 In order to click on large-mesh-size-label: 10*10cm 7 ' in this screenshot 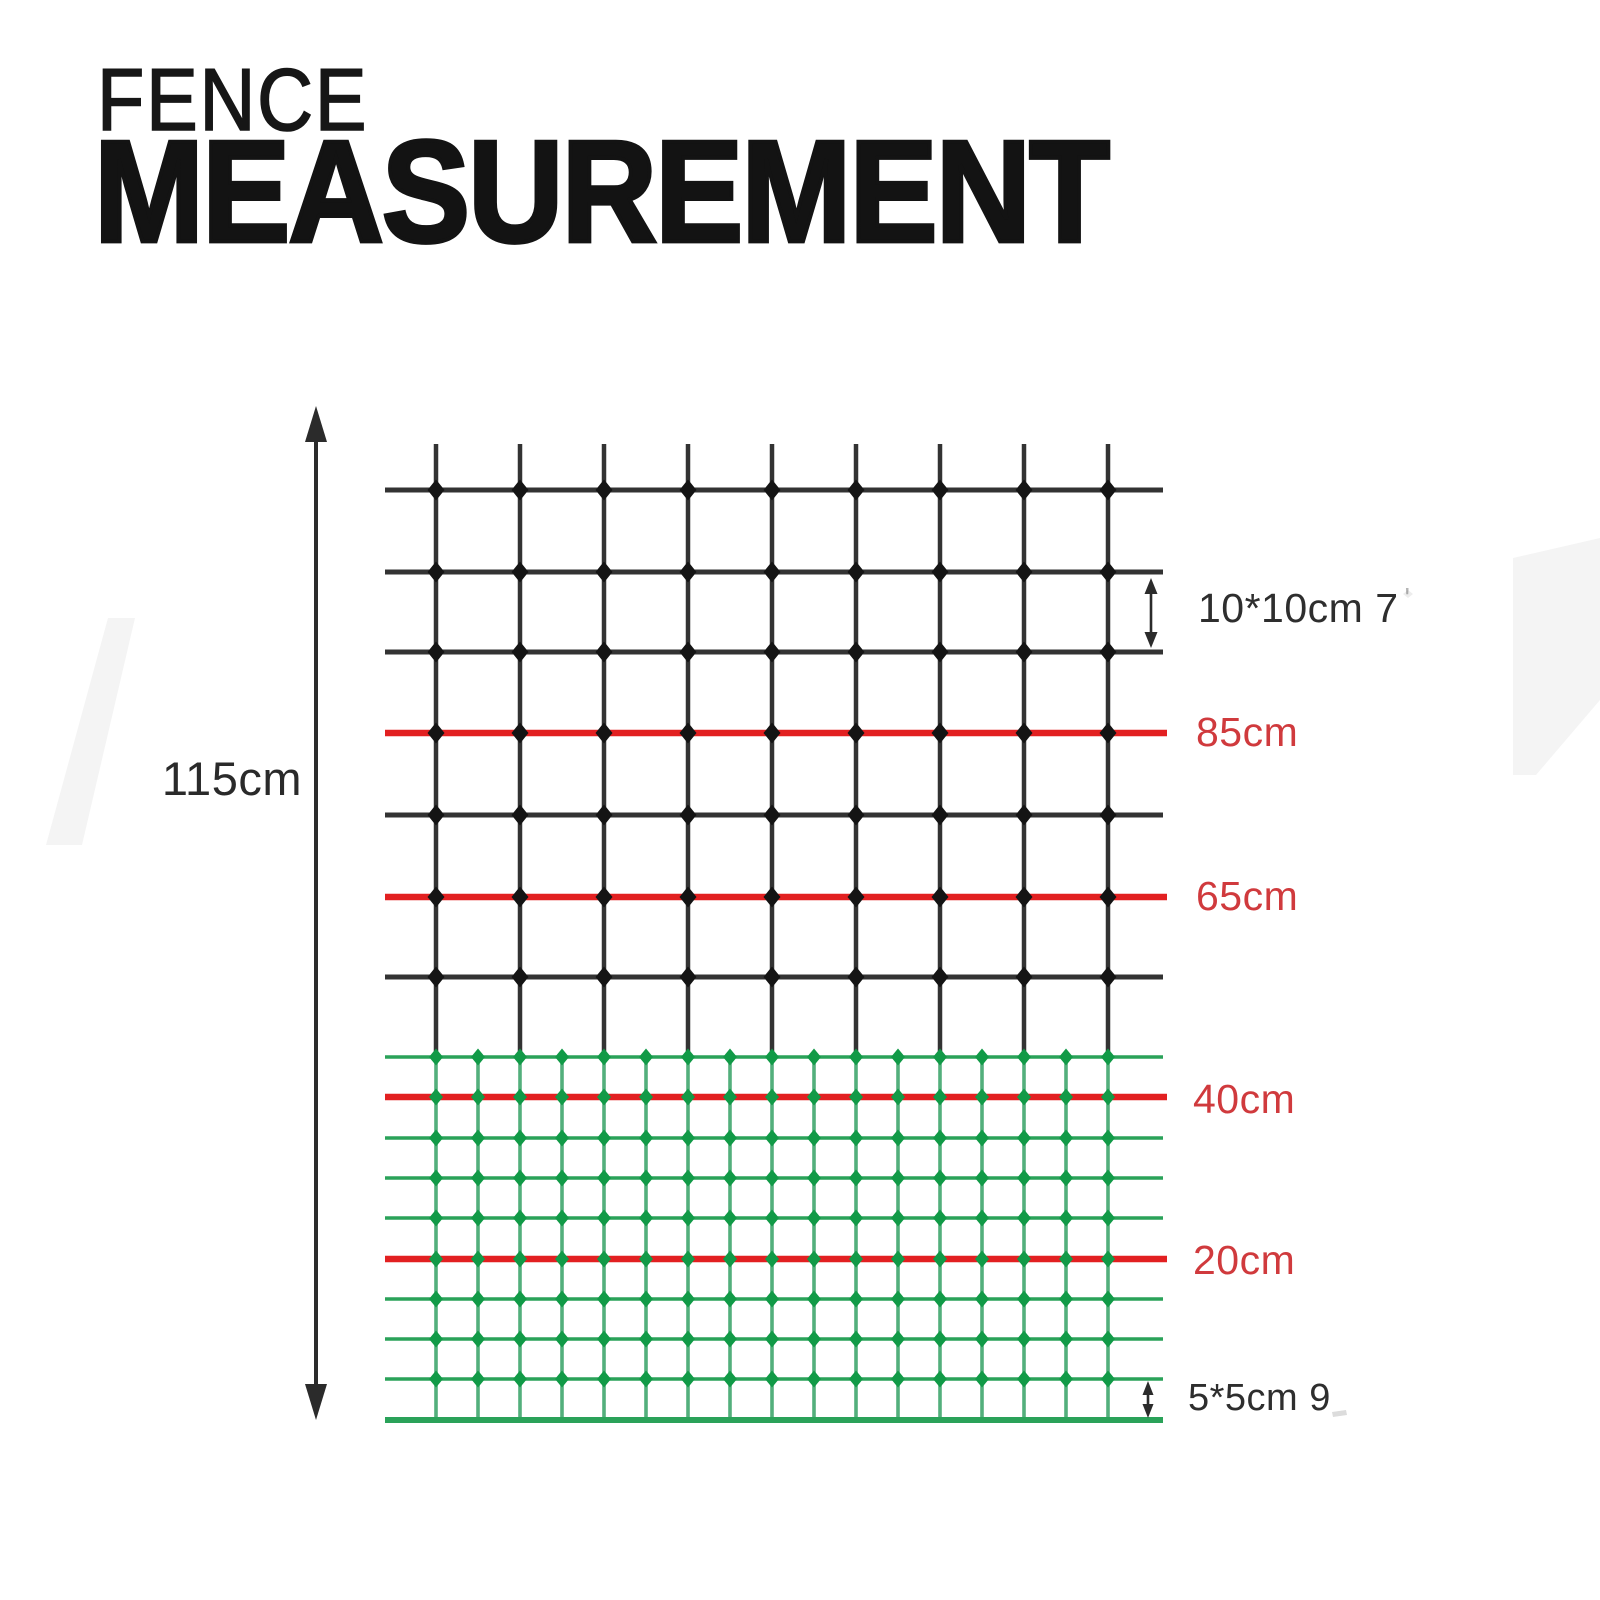, I will do `click(1304, 607)`.